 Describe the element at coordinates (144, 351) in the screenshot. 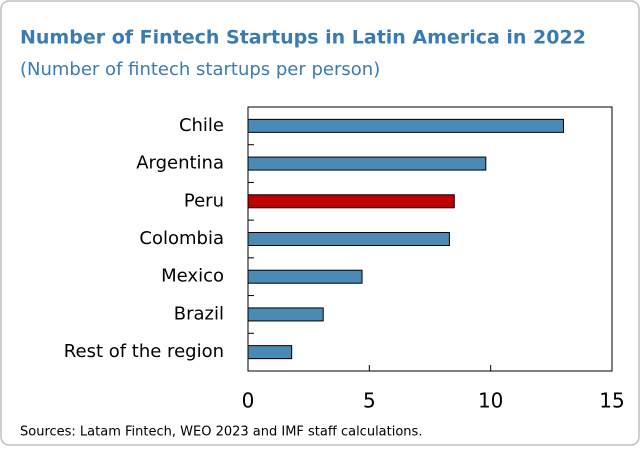

I see `y-tick-label: Rest of the region` at that location.